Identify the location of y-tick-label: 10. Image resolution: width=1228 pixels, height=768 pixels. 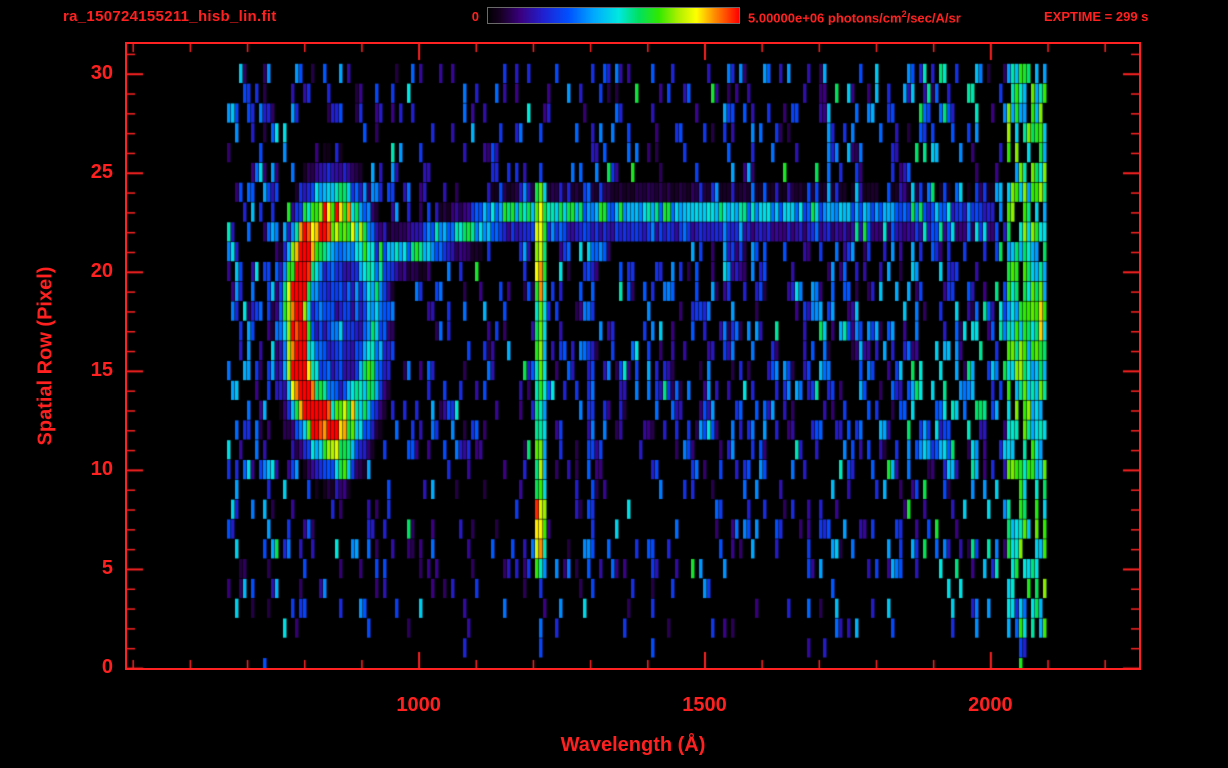
(101, 468).